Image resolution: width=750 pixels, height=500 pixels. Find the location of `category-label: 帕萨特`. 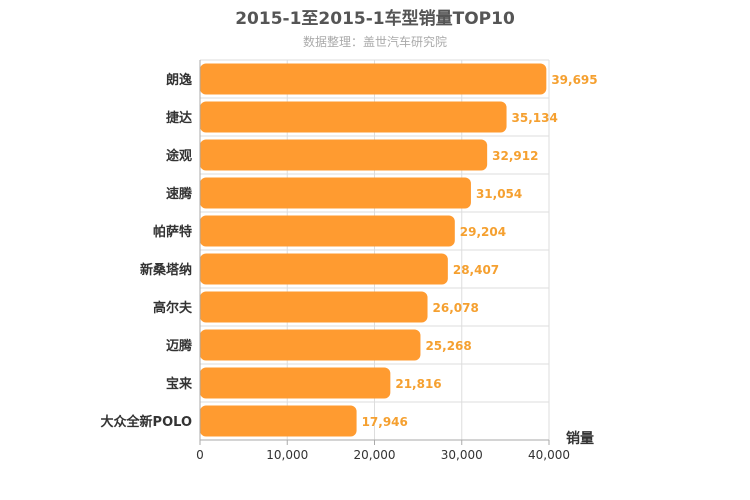

category-label: 帕萨特 is located at coordinates (172, 232).